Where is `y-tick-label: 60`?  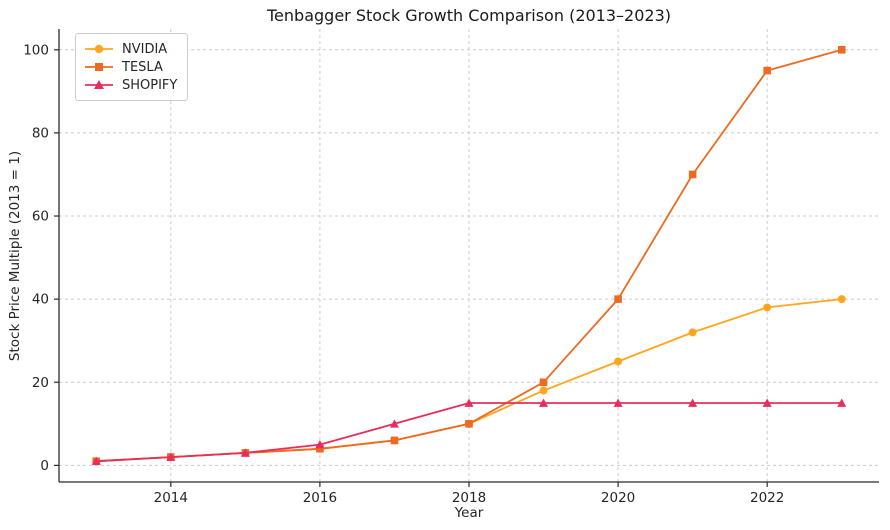
y-tick-label: 60 is located at coordinates (40, 217).